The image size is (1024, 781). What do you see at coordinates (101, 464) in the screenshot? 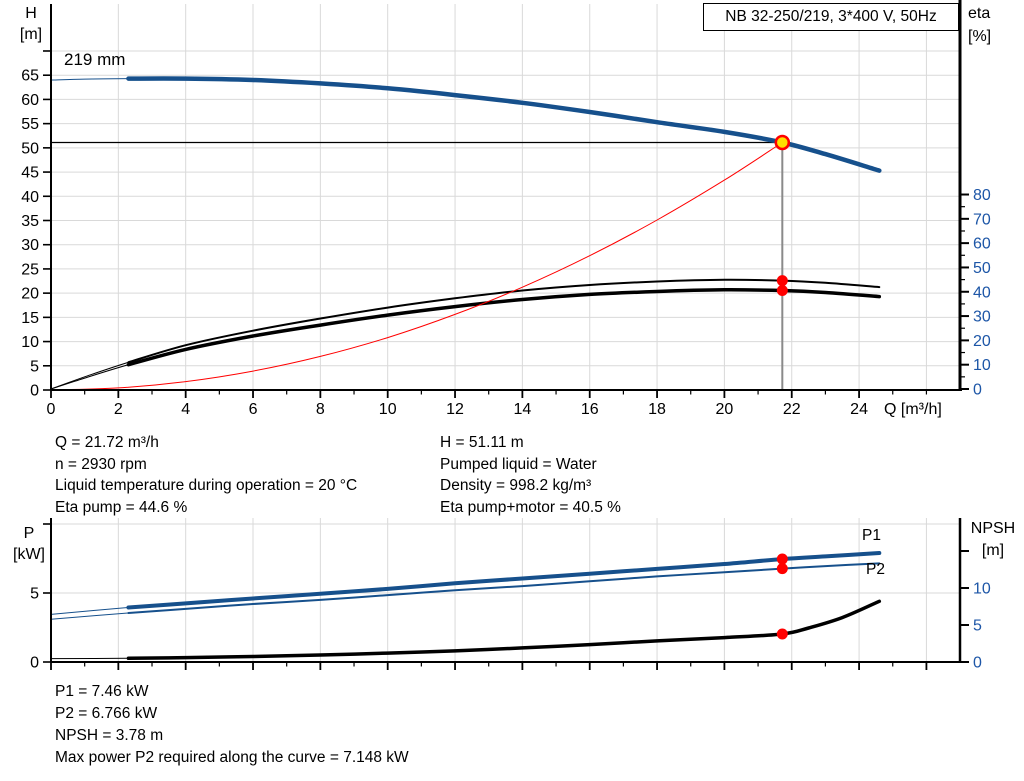
I see `duty-n: n = 2930 rpm` at bounding box center [101, 464].